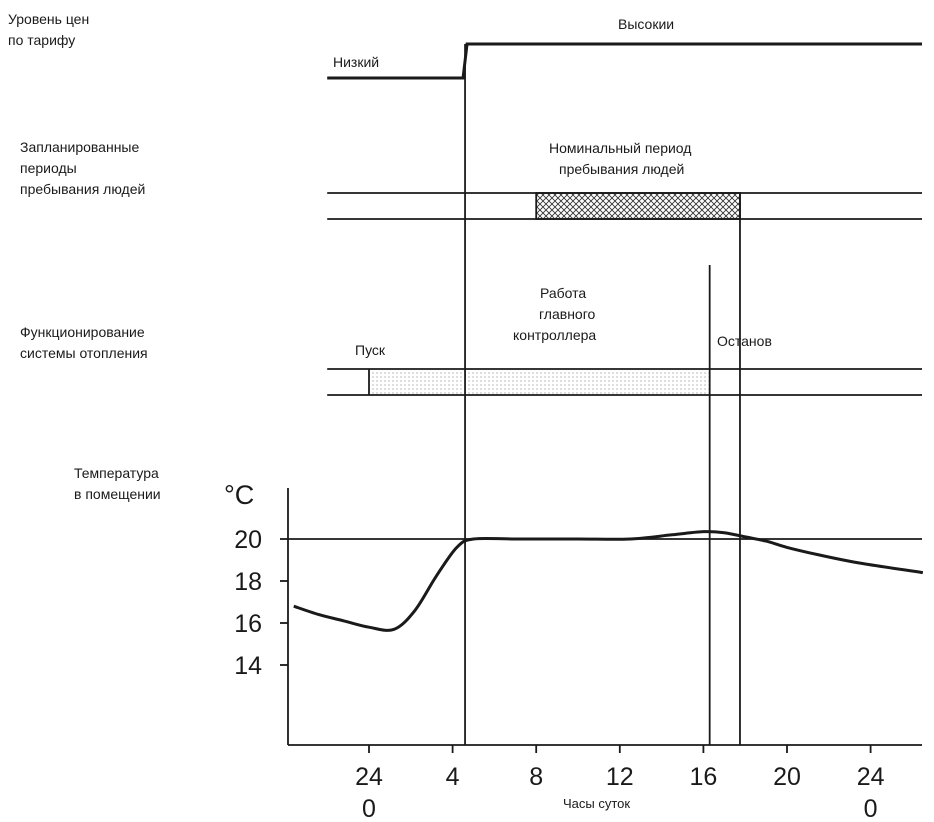 The height and width of the screenshot is (822, 934). What do you see at coordinates (79, 147) in the screenshot?
I see `occupancy-row-label-line-1: Запланированные` at bounding box center [79, 147].